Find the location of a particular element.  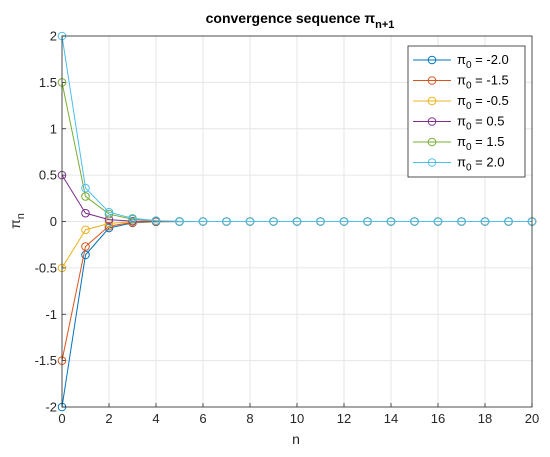

y-tick-label: 1.5 is located at coordinates (48, 82).